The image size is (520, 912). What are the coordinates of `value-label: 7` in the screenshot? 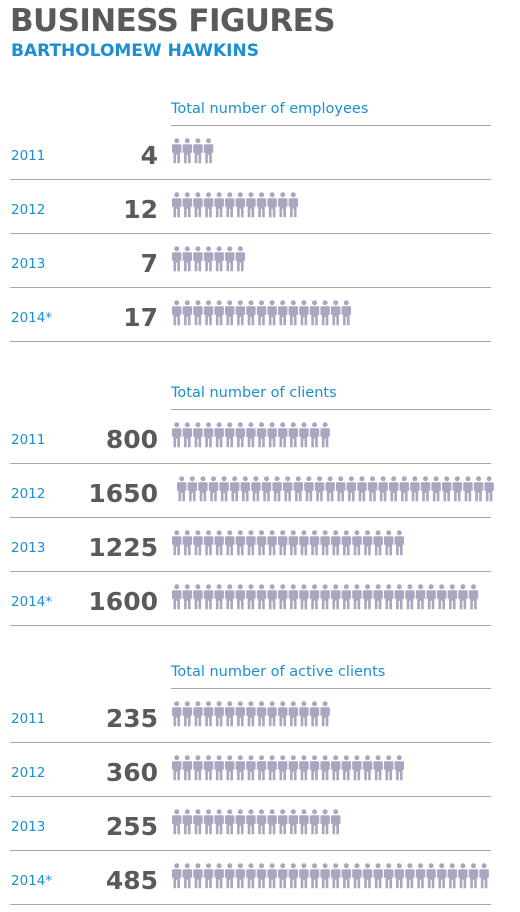 It's located at (149, 263).